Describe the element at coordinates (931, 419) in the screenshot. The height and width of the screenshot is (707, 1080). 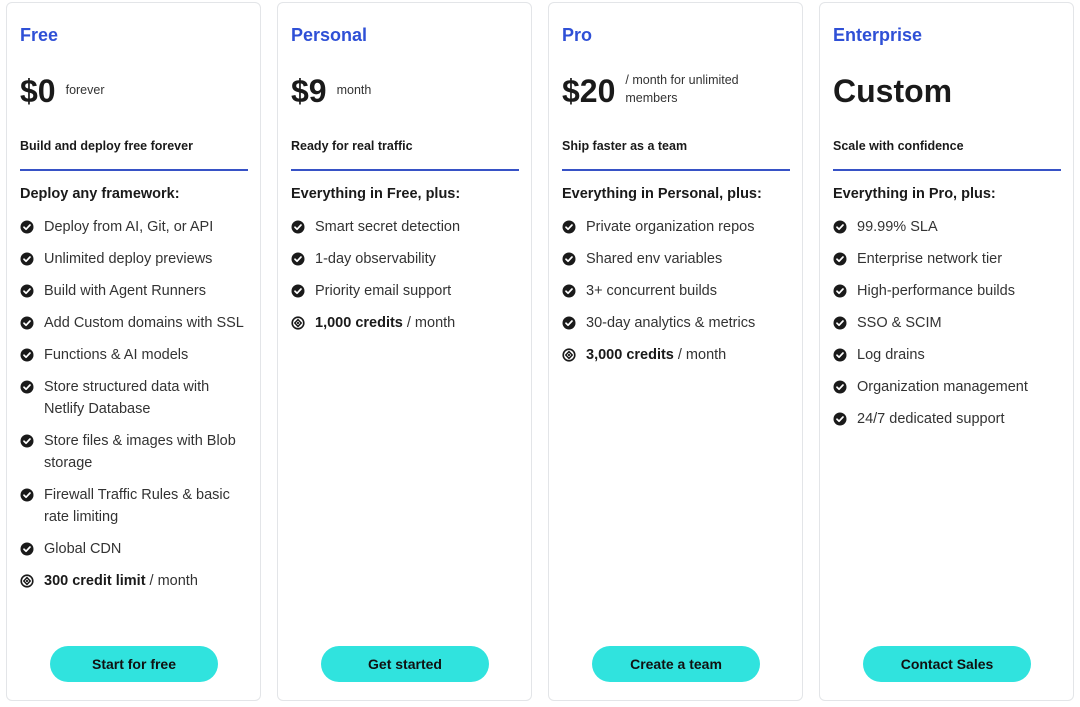
I see `feature-text: 24/7 dedicated support` at that location.